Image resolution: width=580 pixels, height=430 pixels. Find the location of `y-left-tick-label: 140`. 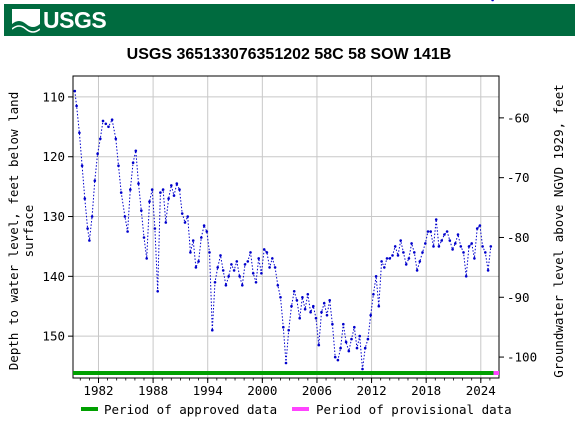

y-left-tick-label: 140 is located at coordinates (53, 276).